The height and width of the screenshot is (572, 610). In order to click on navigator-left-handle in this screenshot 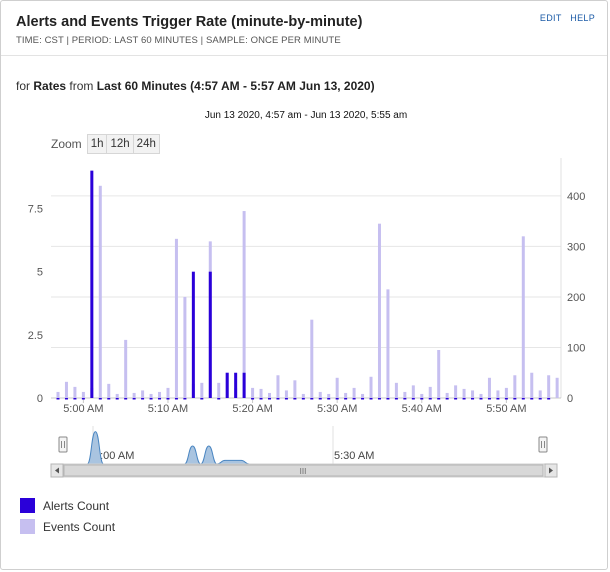, I will do `click(63, 444)`.